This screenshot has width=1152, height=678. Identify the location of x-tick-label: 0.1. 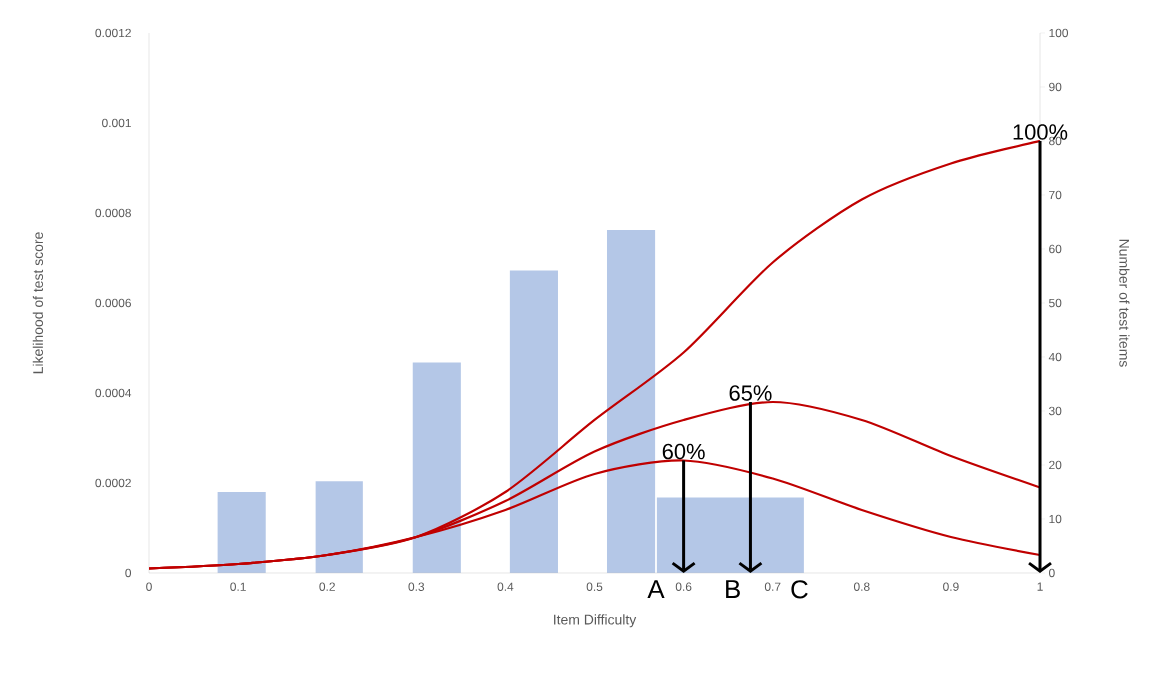
(238, 586).